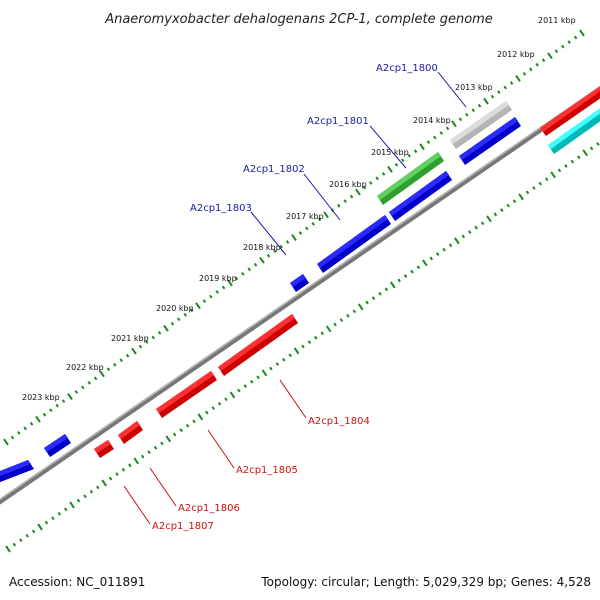 The width and height of the screenshot is (600, 600). What do you see at coordinates (339, 421) in the screenshot?
I see `gene-label-a2cp1-1804: A2cp1_1804` at bounding box center [339, 421].